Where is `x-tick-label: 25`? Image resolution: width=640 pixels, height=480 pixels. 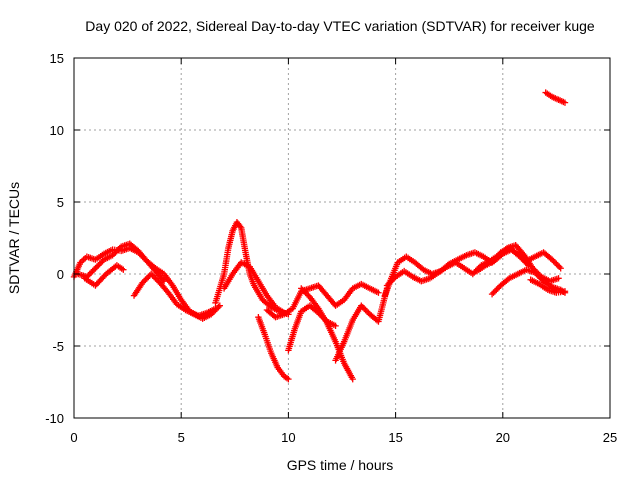 x-tick-label: 25 is located at coordinates (610, 437).